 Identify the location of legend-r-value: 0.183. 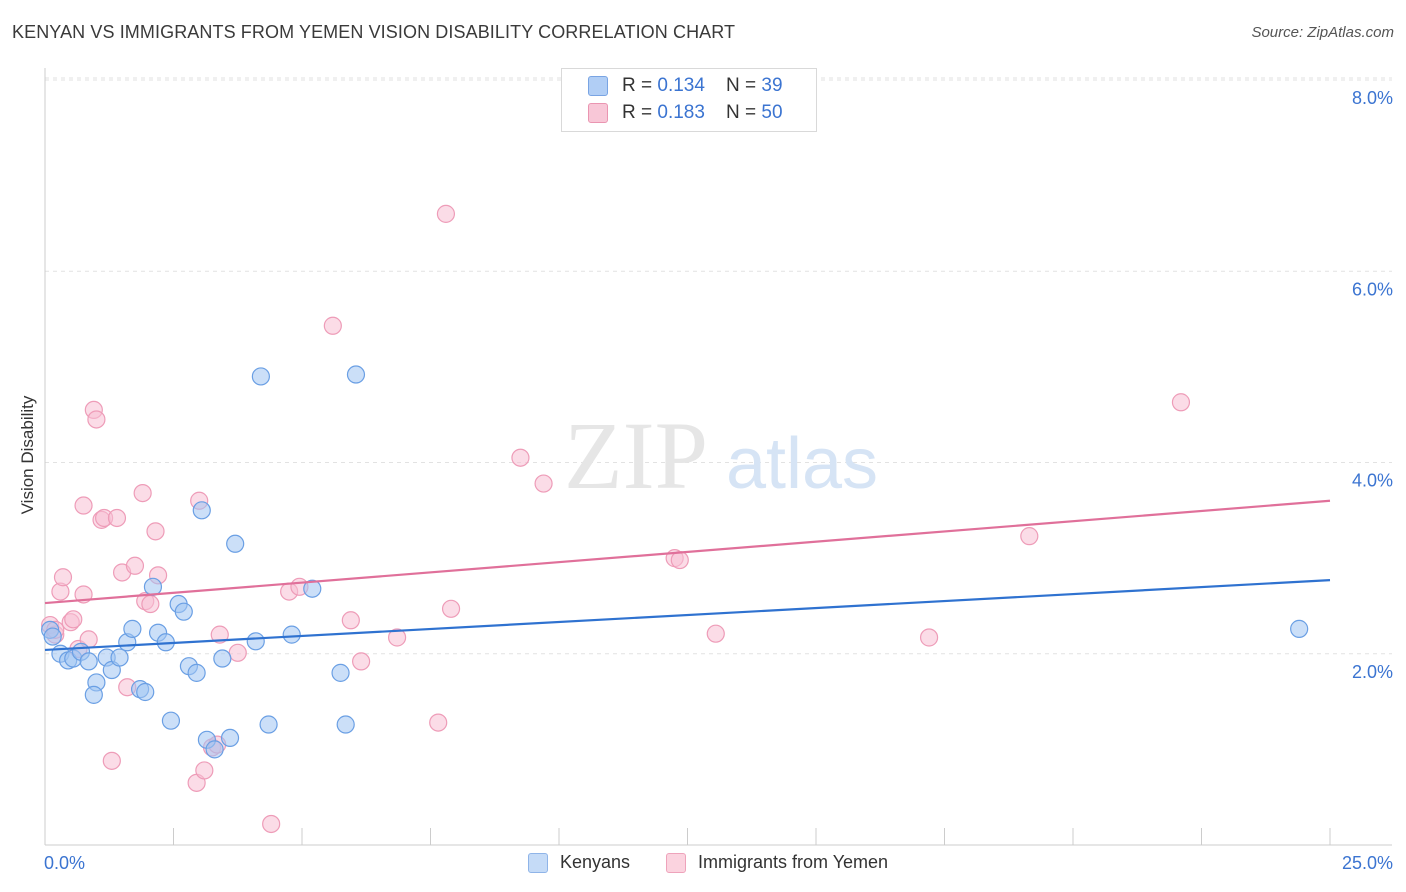
(681, 112).